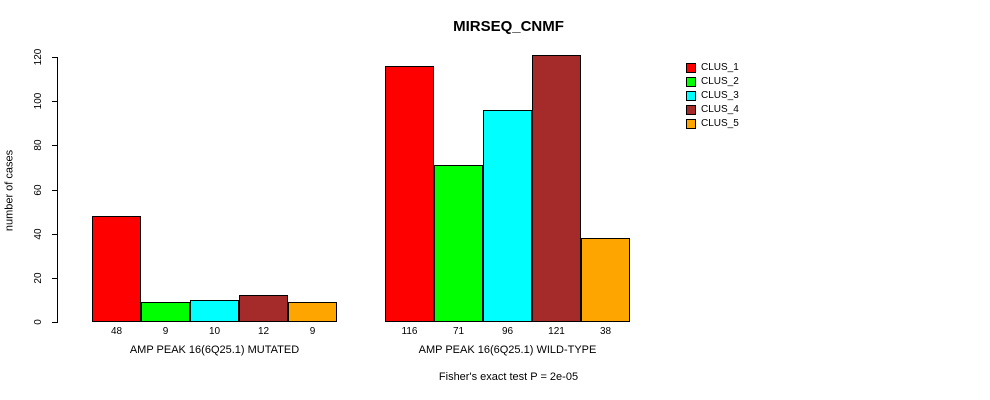 The height and width of the screenshot is (400, 990). I want to click on legend-item: CLUS_4, so click(712, 109).